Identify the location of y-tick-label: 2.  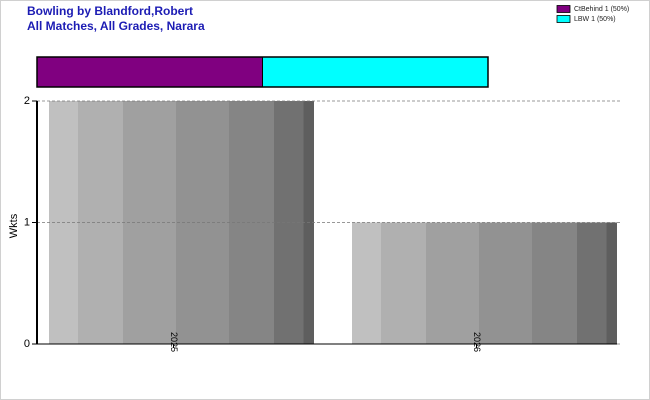
(27, 101).